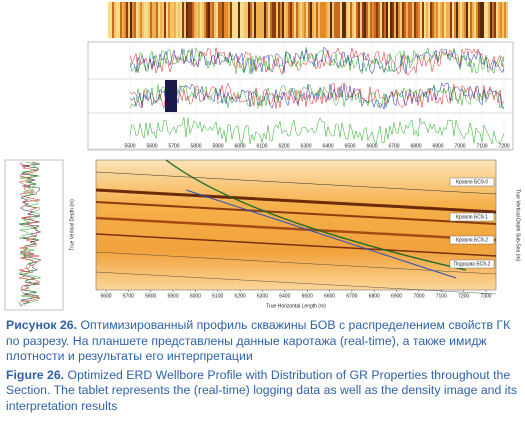 Image resolution: width=525 pixels, height=430 pixels. Describe the element at coordinates (317, 131) in the screenshot. I see `log-curve` at that location.